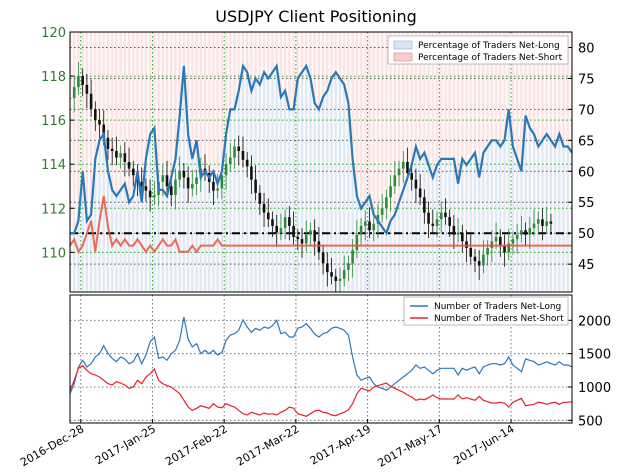 Image resolution: width=624 pixels, height=473 pixels. Describe the element at coordinates (586, 79) in the screenshot. I see `right-tick-label: 75` at that location.